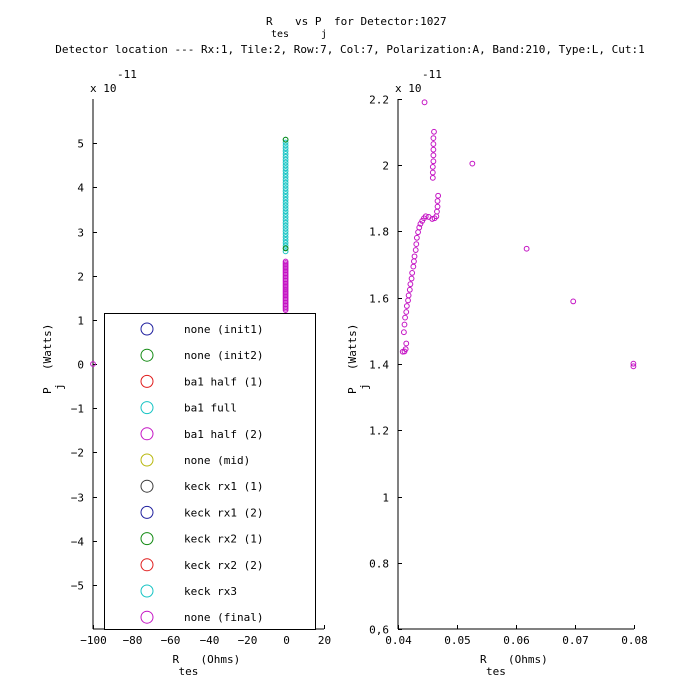 The width and height of the screenshot is (700, 700). What do you see at coordinates (223, 381) in the screenshot?
I see `legend-label: ba1 half (1)` at bounding box center [223, 381].